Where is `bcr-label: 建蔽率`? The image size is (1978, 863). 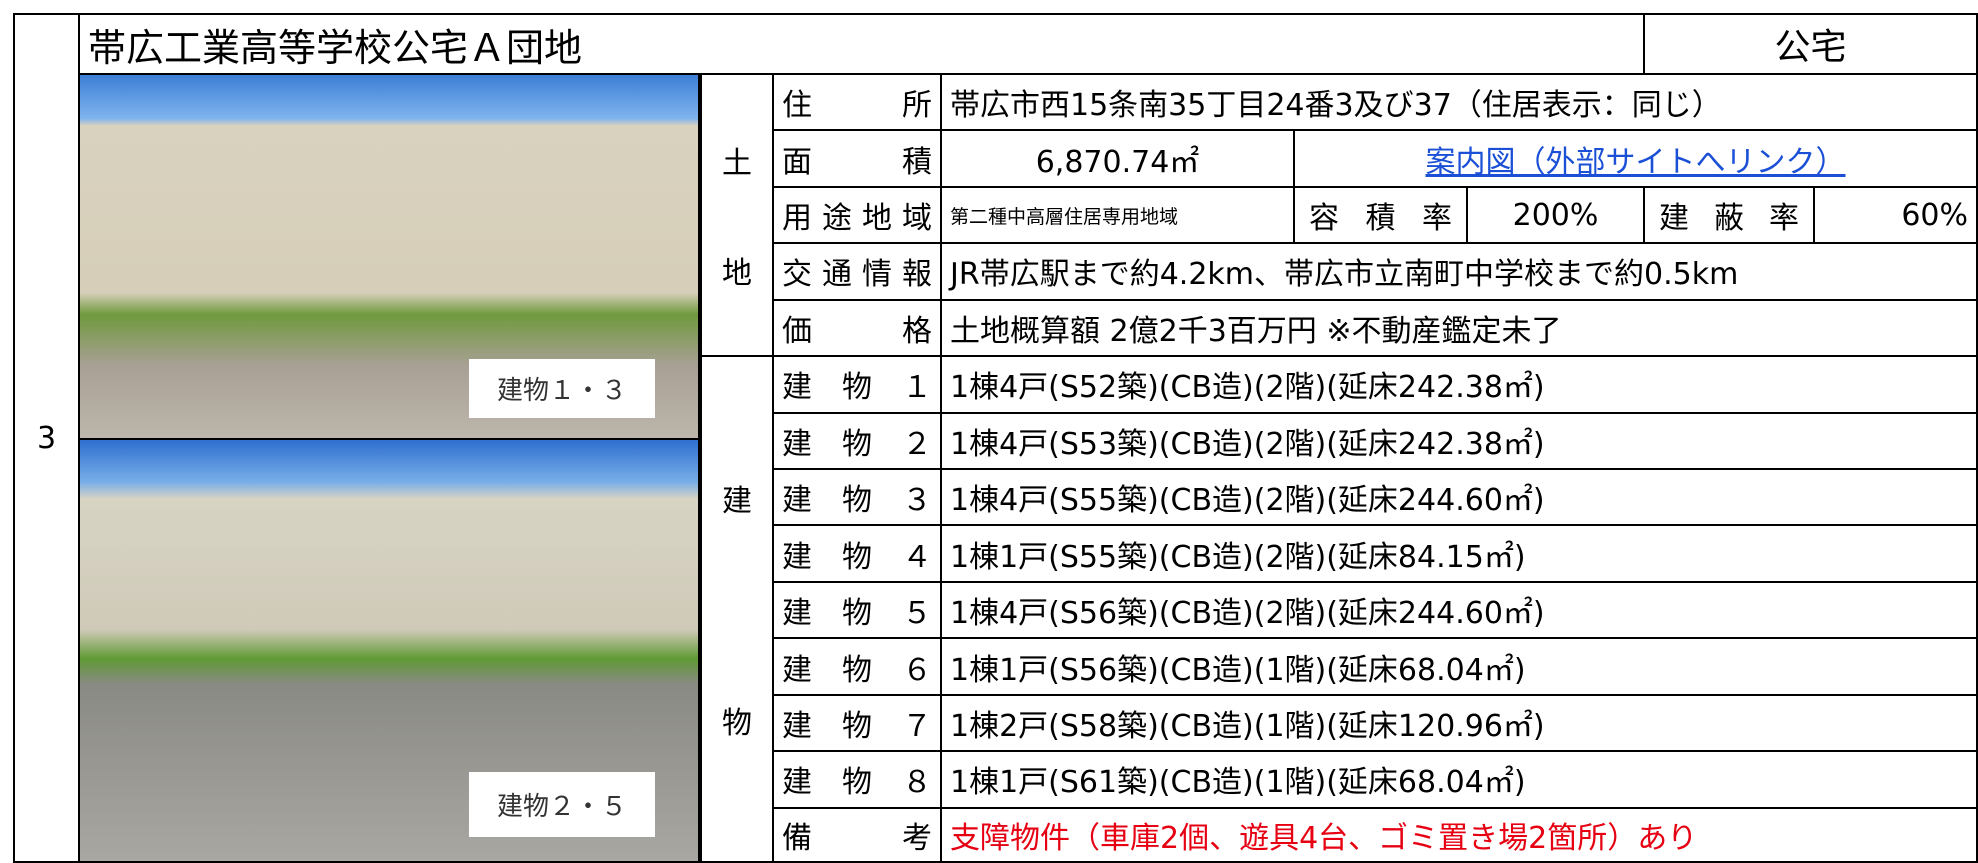 bcr-label: 建蔽率 is located at coordinates (1729, 215).